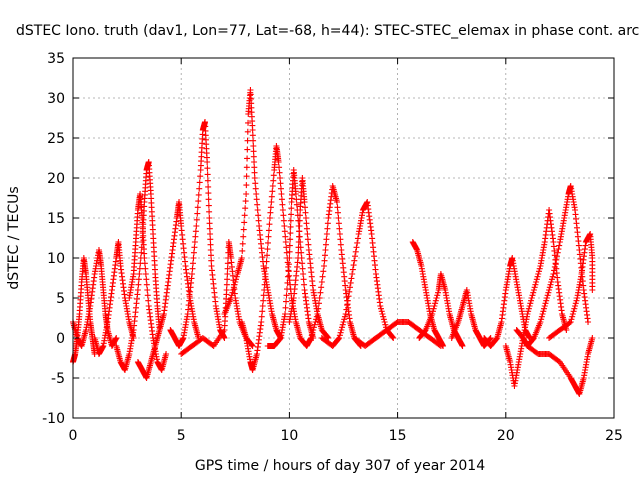 This screenshot has width=640, height=480. Describe the element at coordinates (73, 436) in the screenshot. I see `x-tick-label: 0` at that location.